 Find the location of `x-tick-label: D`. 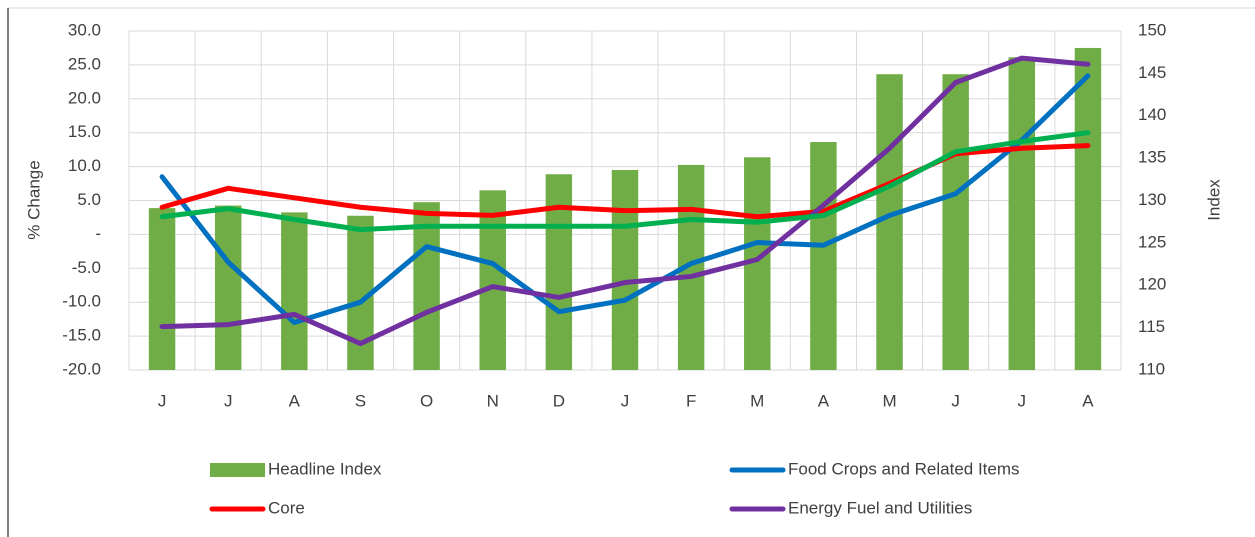

x-tick-label: D is located at coordinates (559, 400).